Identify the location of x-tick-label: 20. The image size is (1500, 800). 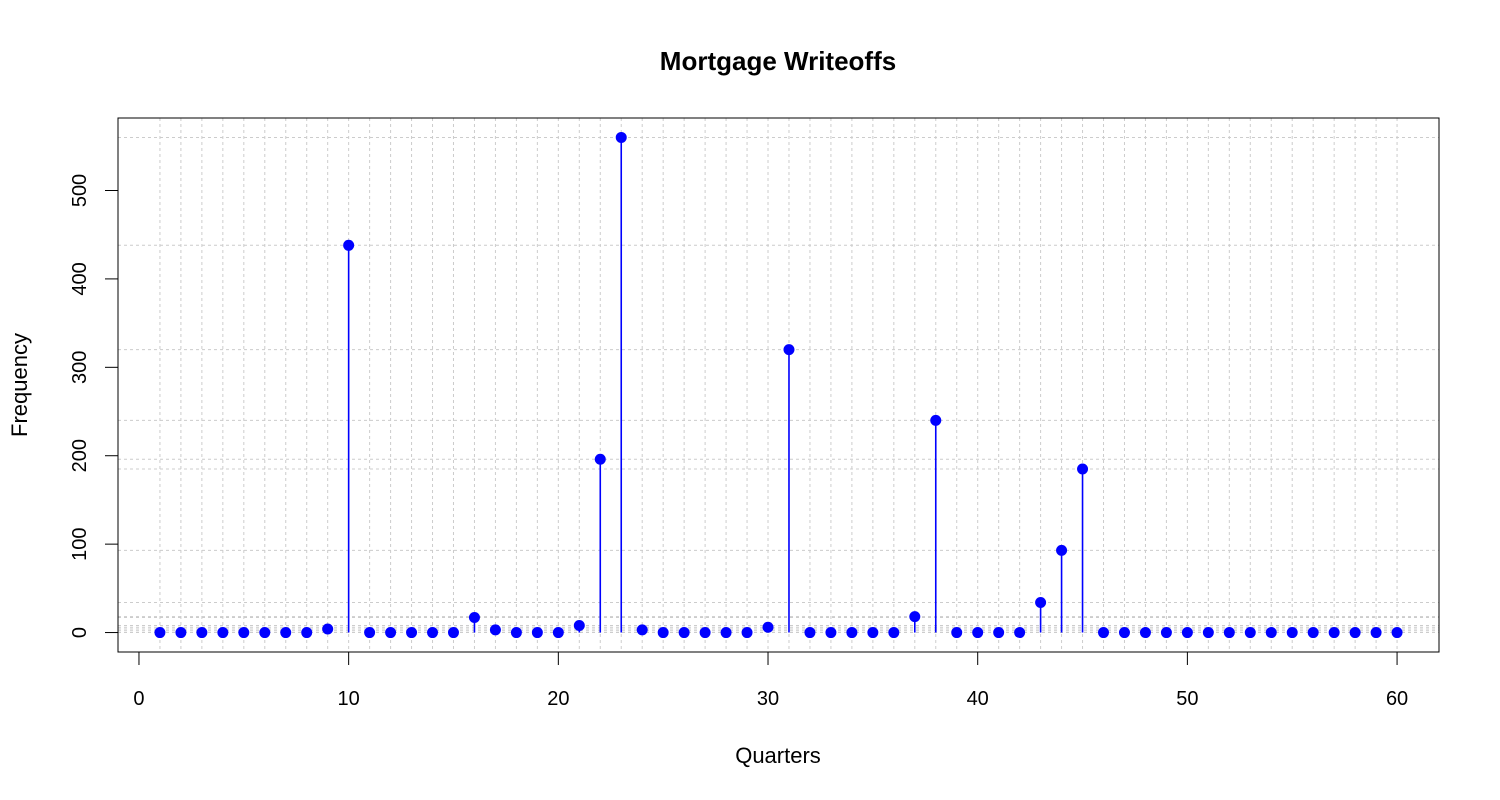
(558, 699).